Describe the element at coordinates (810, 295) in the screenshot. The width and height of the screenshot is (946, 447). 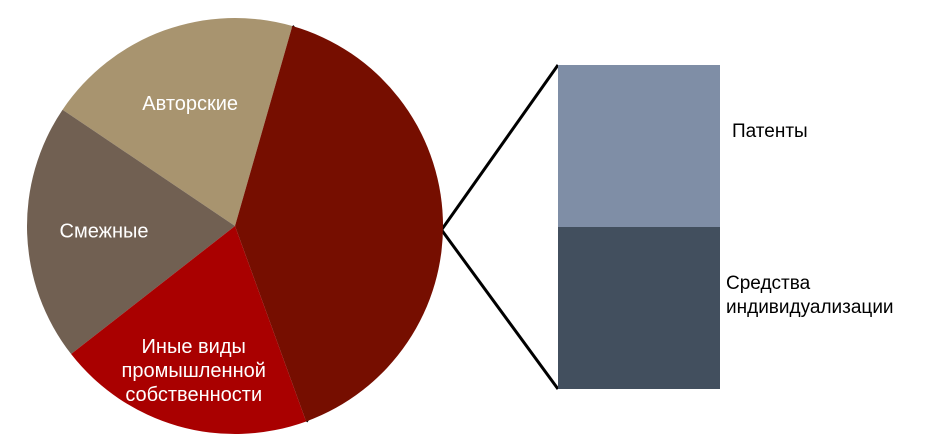
I see `bar-segment-label-1: Средства индивидуализации` at that location.